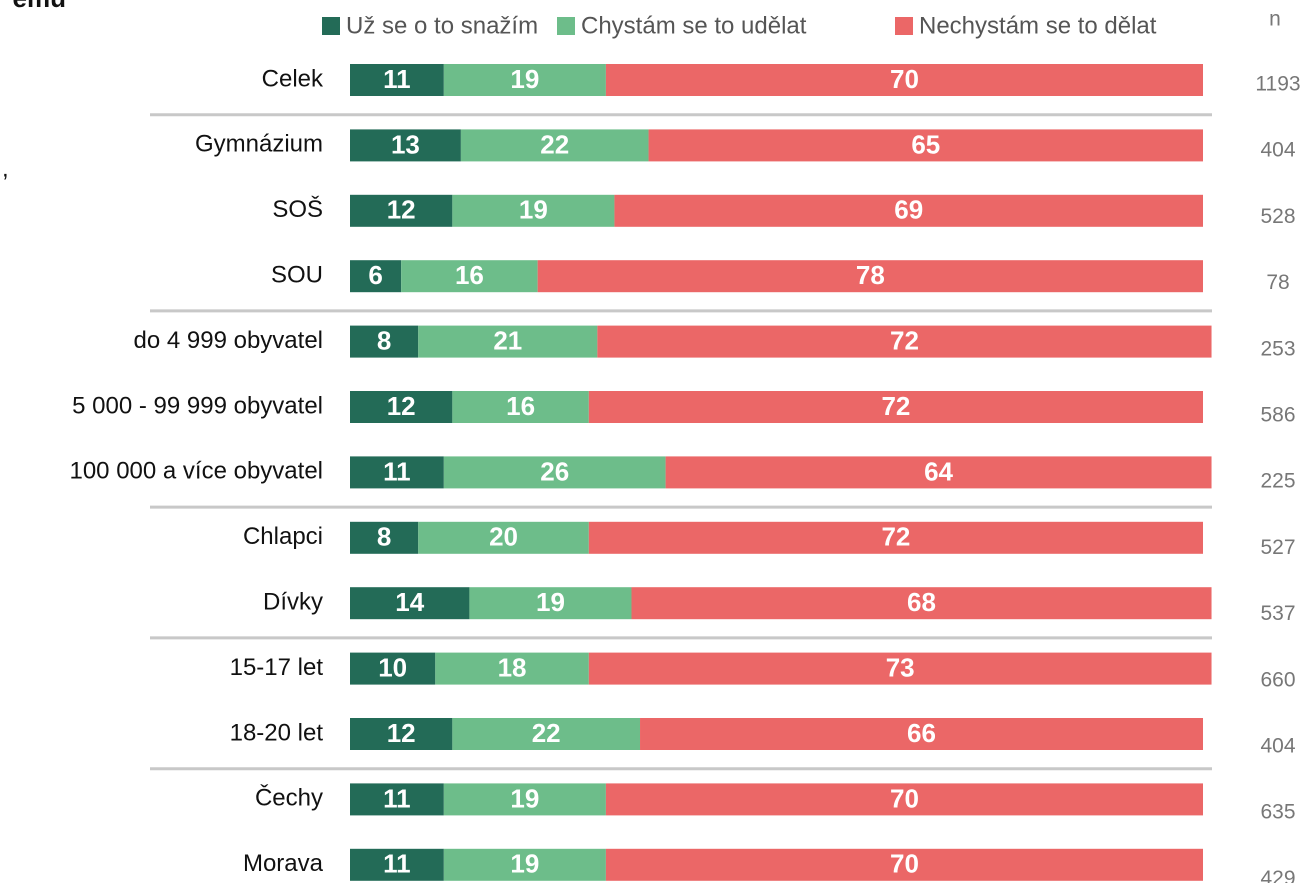 Image resolution: width=1309 pixels, height=883 pixels. Describe the element at coordinates (1277, 875) in the screenshot. I see `n-label: 429` at that location.